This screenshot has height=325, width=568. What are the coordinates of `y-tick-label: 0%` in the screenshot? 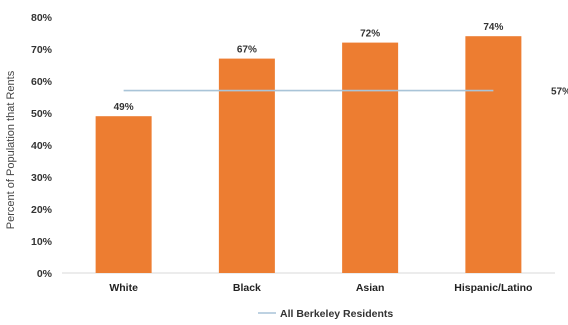 It's located at (45, 274).